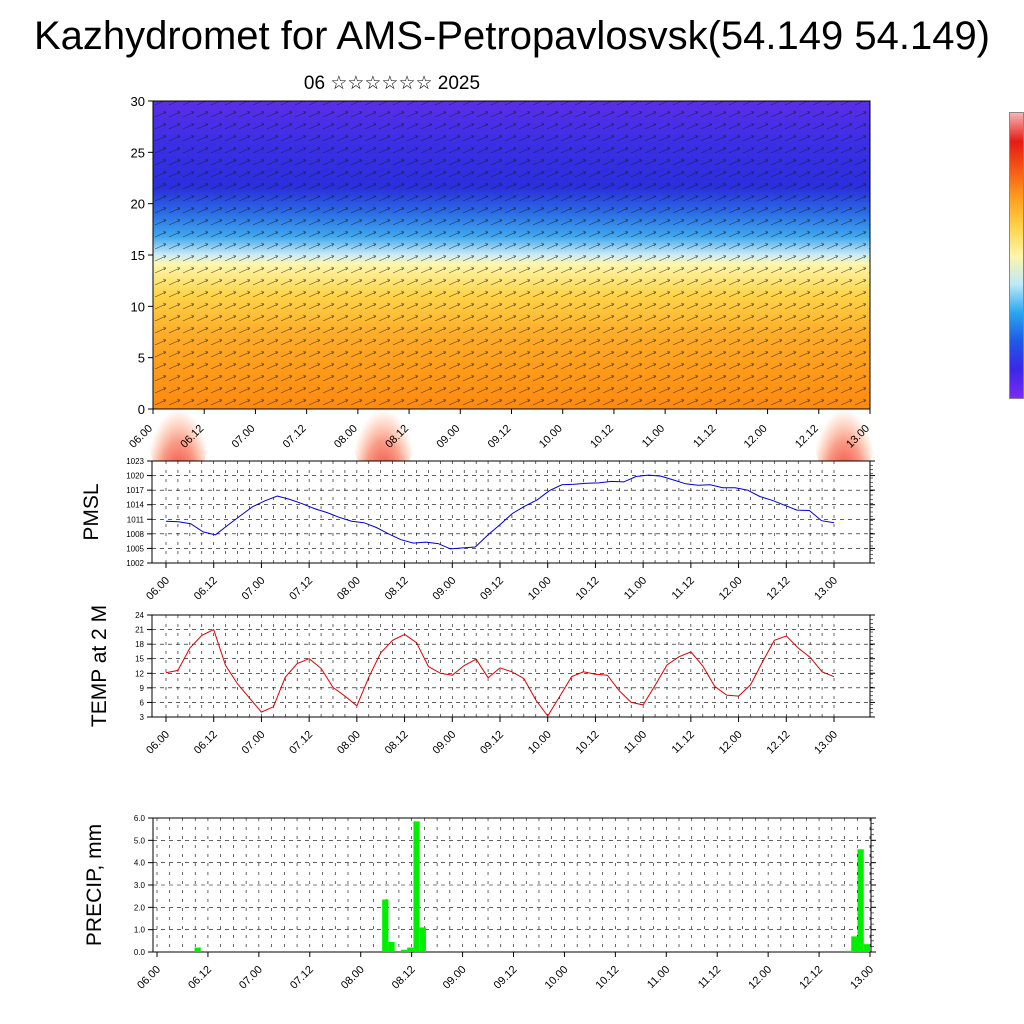  What do you see at coordinates (139, 630) in the screenshot?
I see `y-tick-label: 21` at bounding box center [139, 630].